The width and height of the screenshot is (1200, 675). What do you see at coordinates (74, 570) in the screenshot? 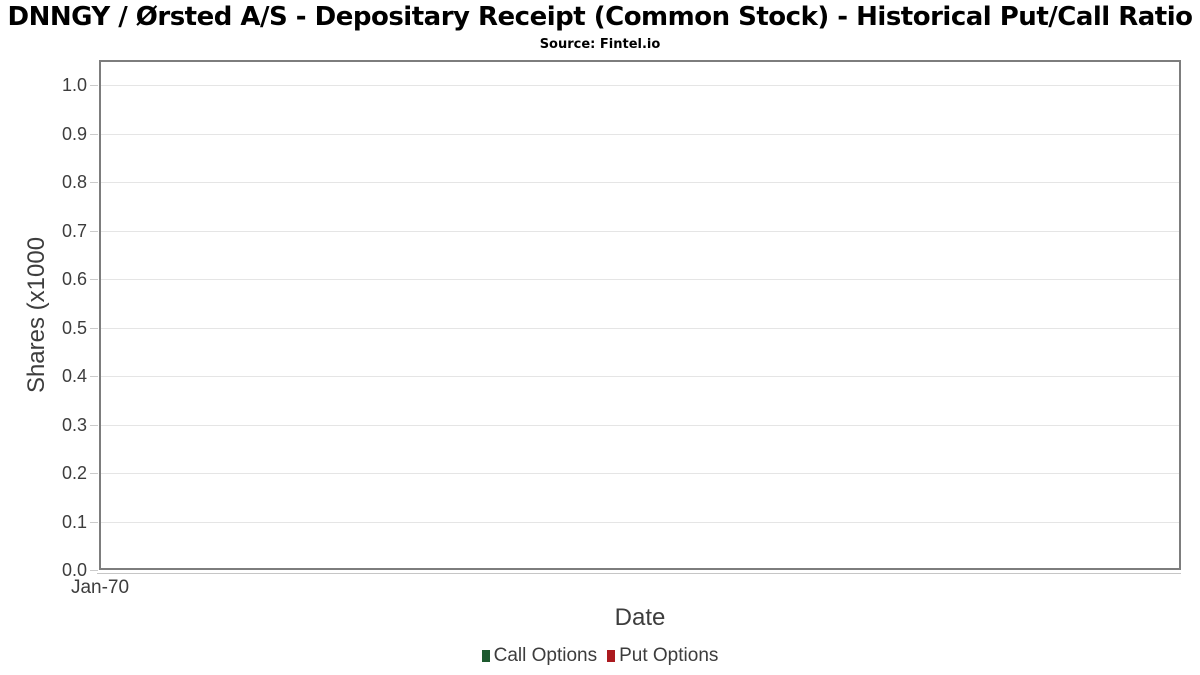
I see `y-tick-label: 0.0` at bounding box center [74, 570].